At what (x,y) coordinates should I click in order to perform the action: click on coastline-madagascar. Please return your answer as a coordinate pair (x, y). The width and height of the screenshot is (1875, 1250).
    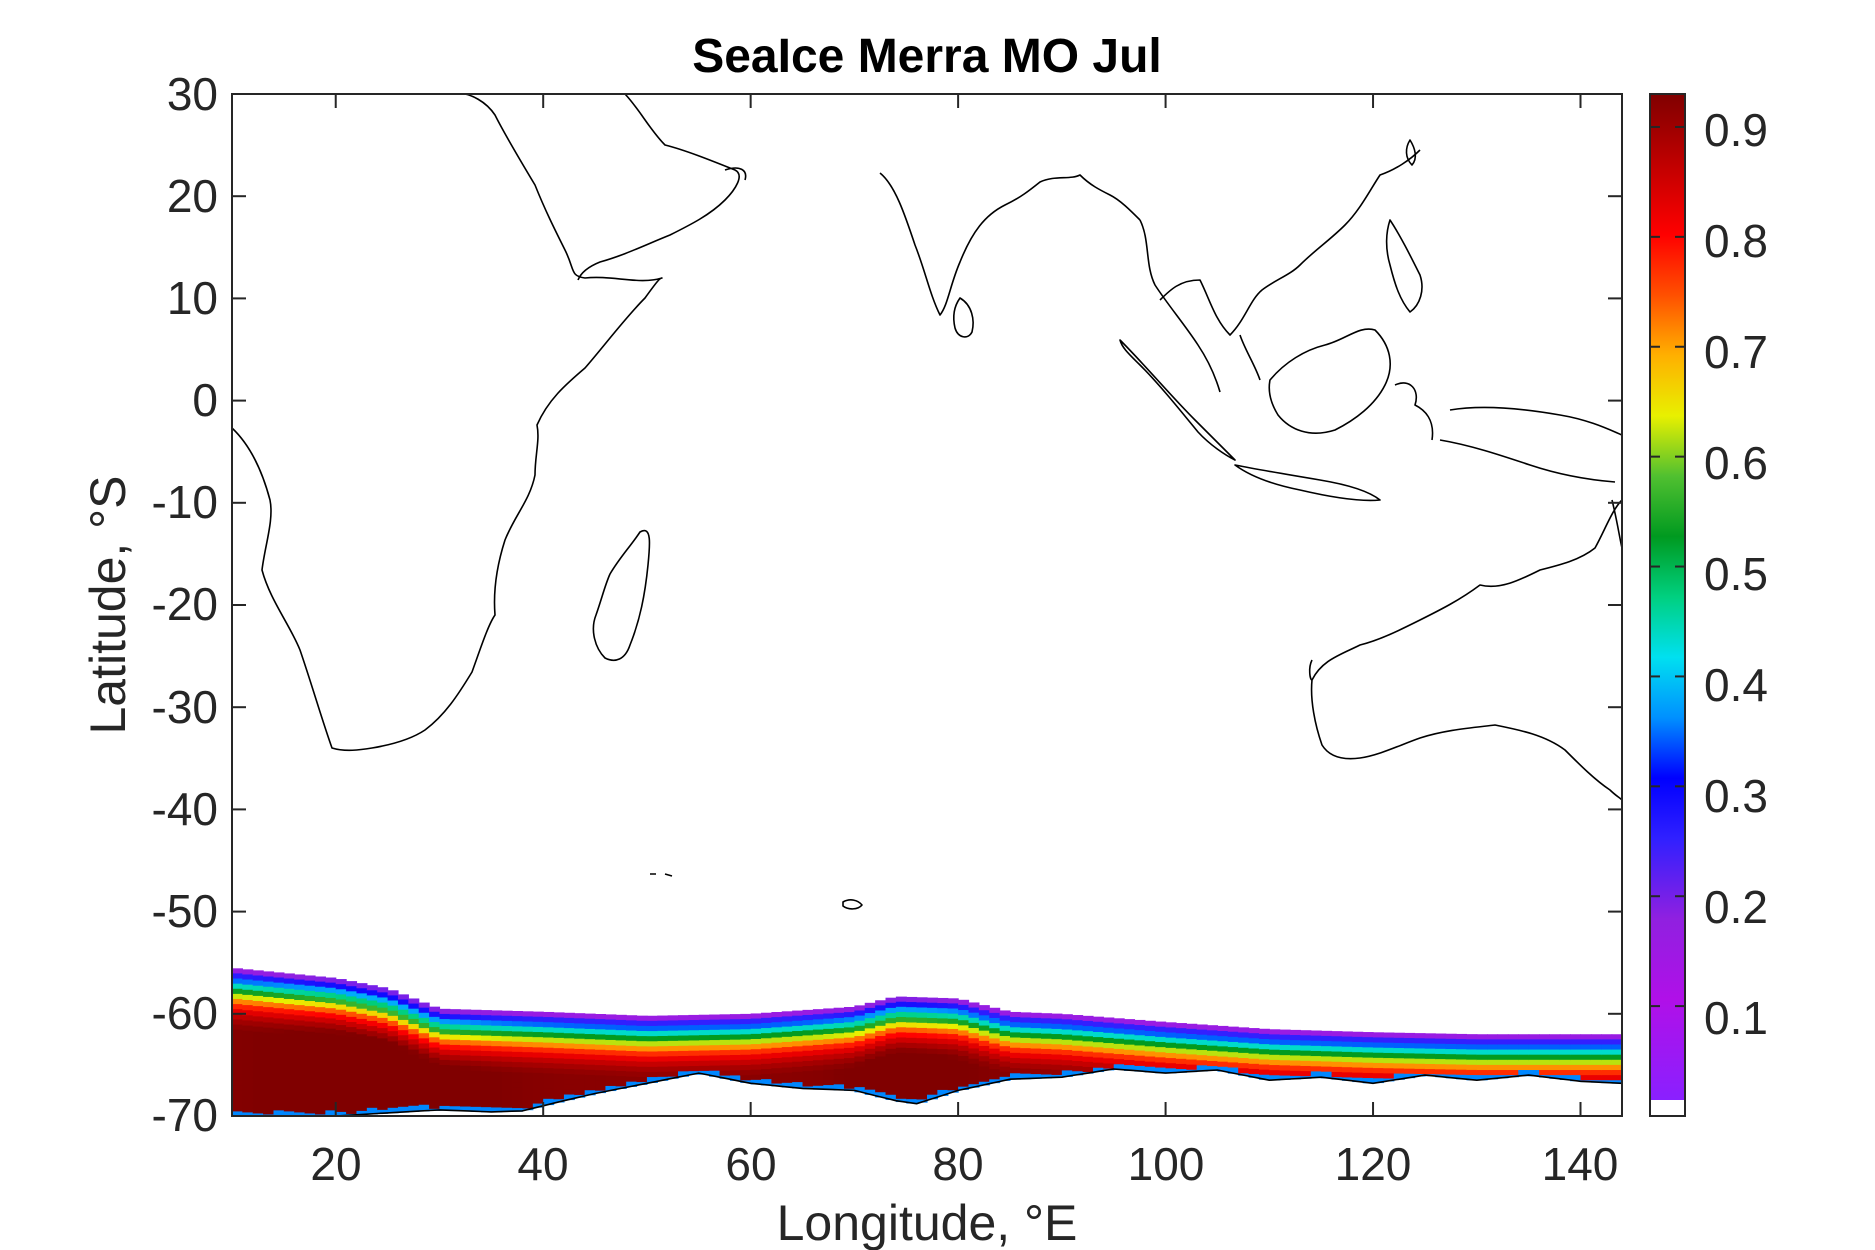
    Looking at the image, I should click on (621, 595).